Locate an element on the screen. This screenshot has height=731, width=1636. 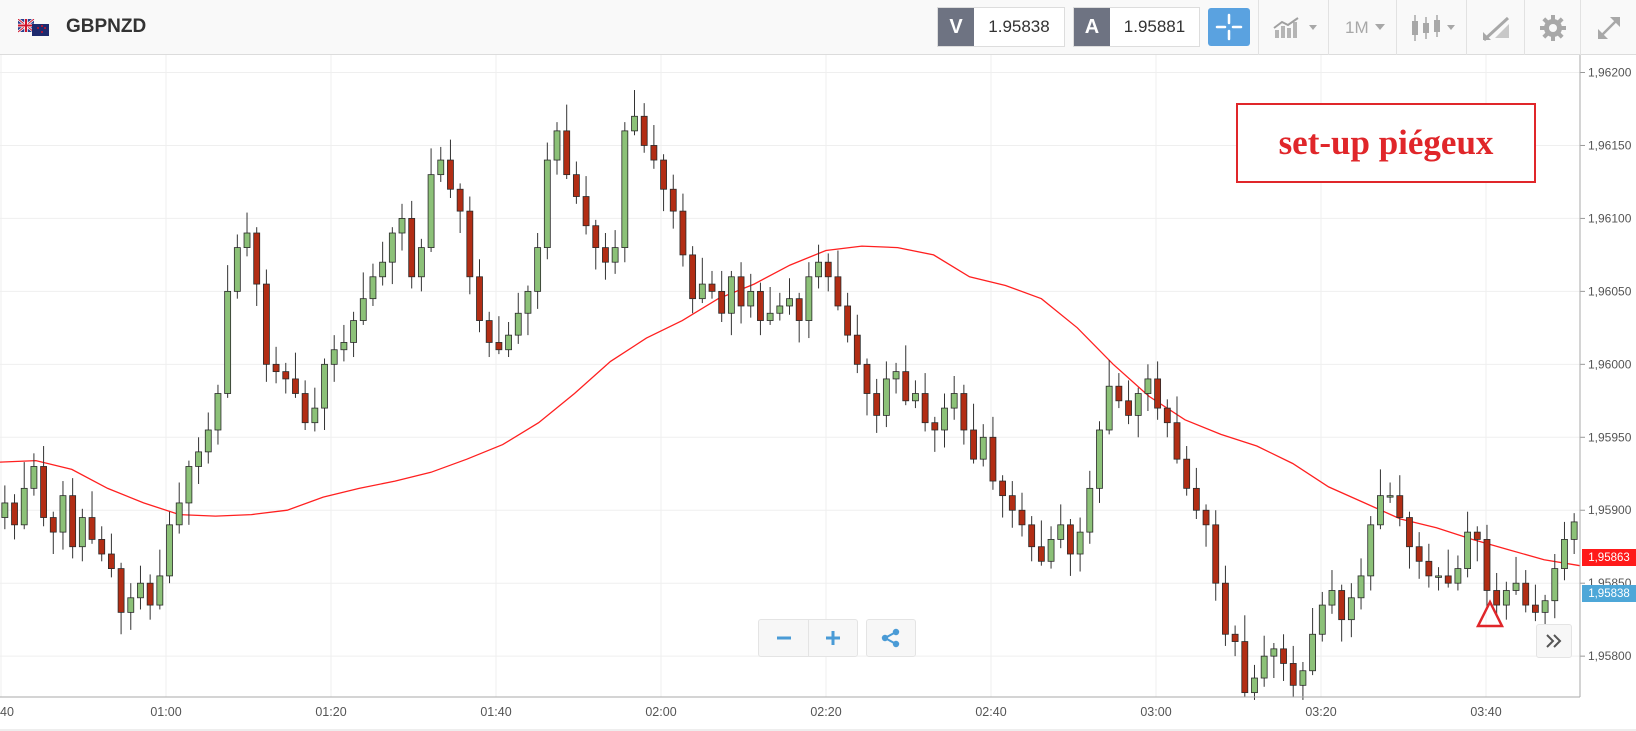
share-button is located at coordinates (891, 638).